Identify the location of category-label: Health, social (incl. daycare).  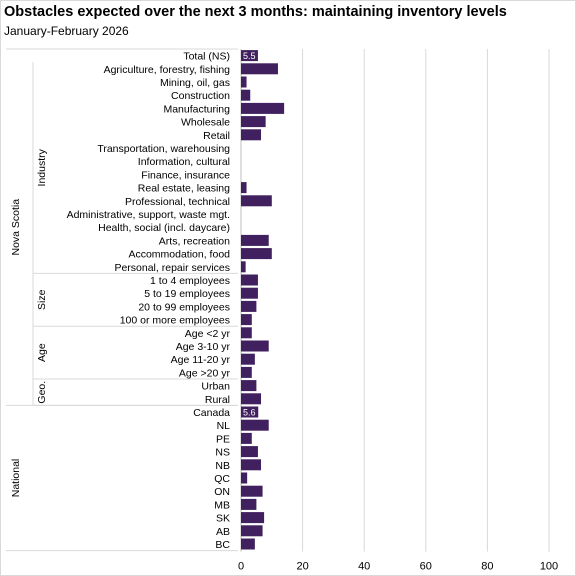
(164, 228).